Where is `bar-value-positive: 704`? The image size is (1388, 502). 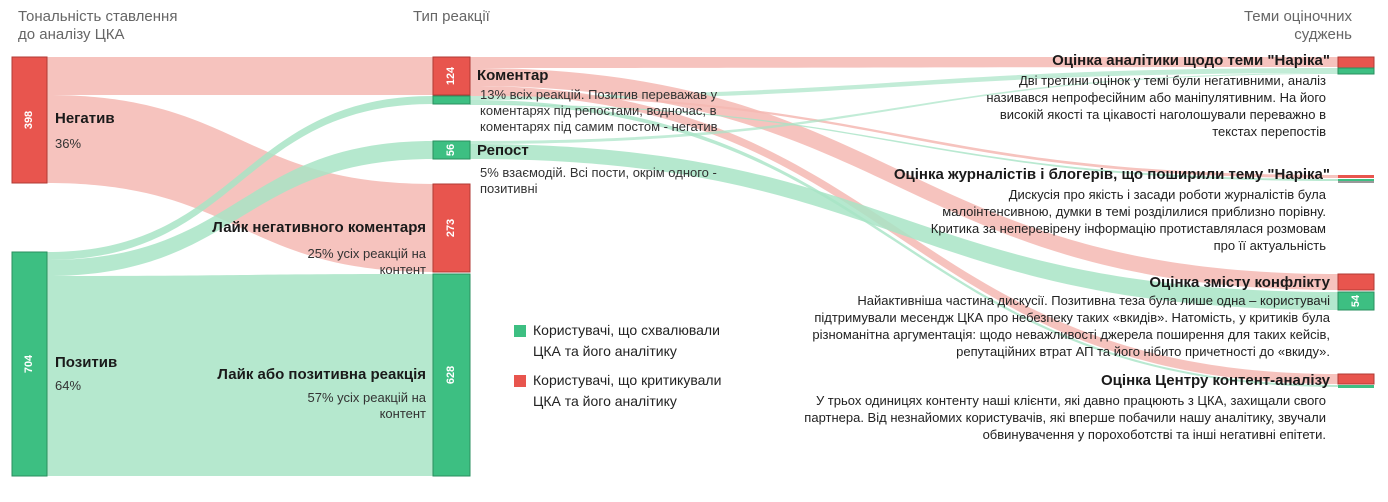 bar-value-positive: 704 is located at coordinates (29, 364).